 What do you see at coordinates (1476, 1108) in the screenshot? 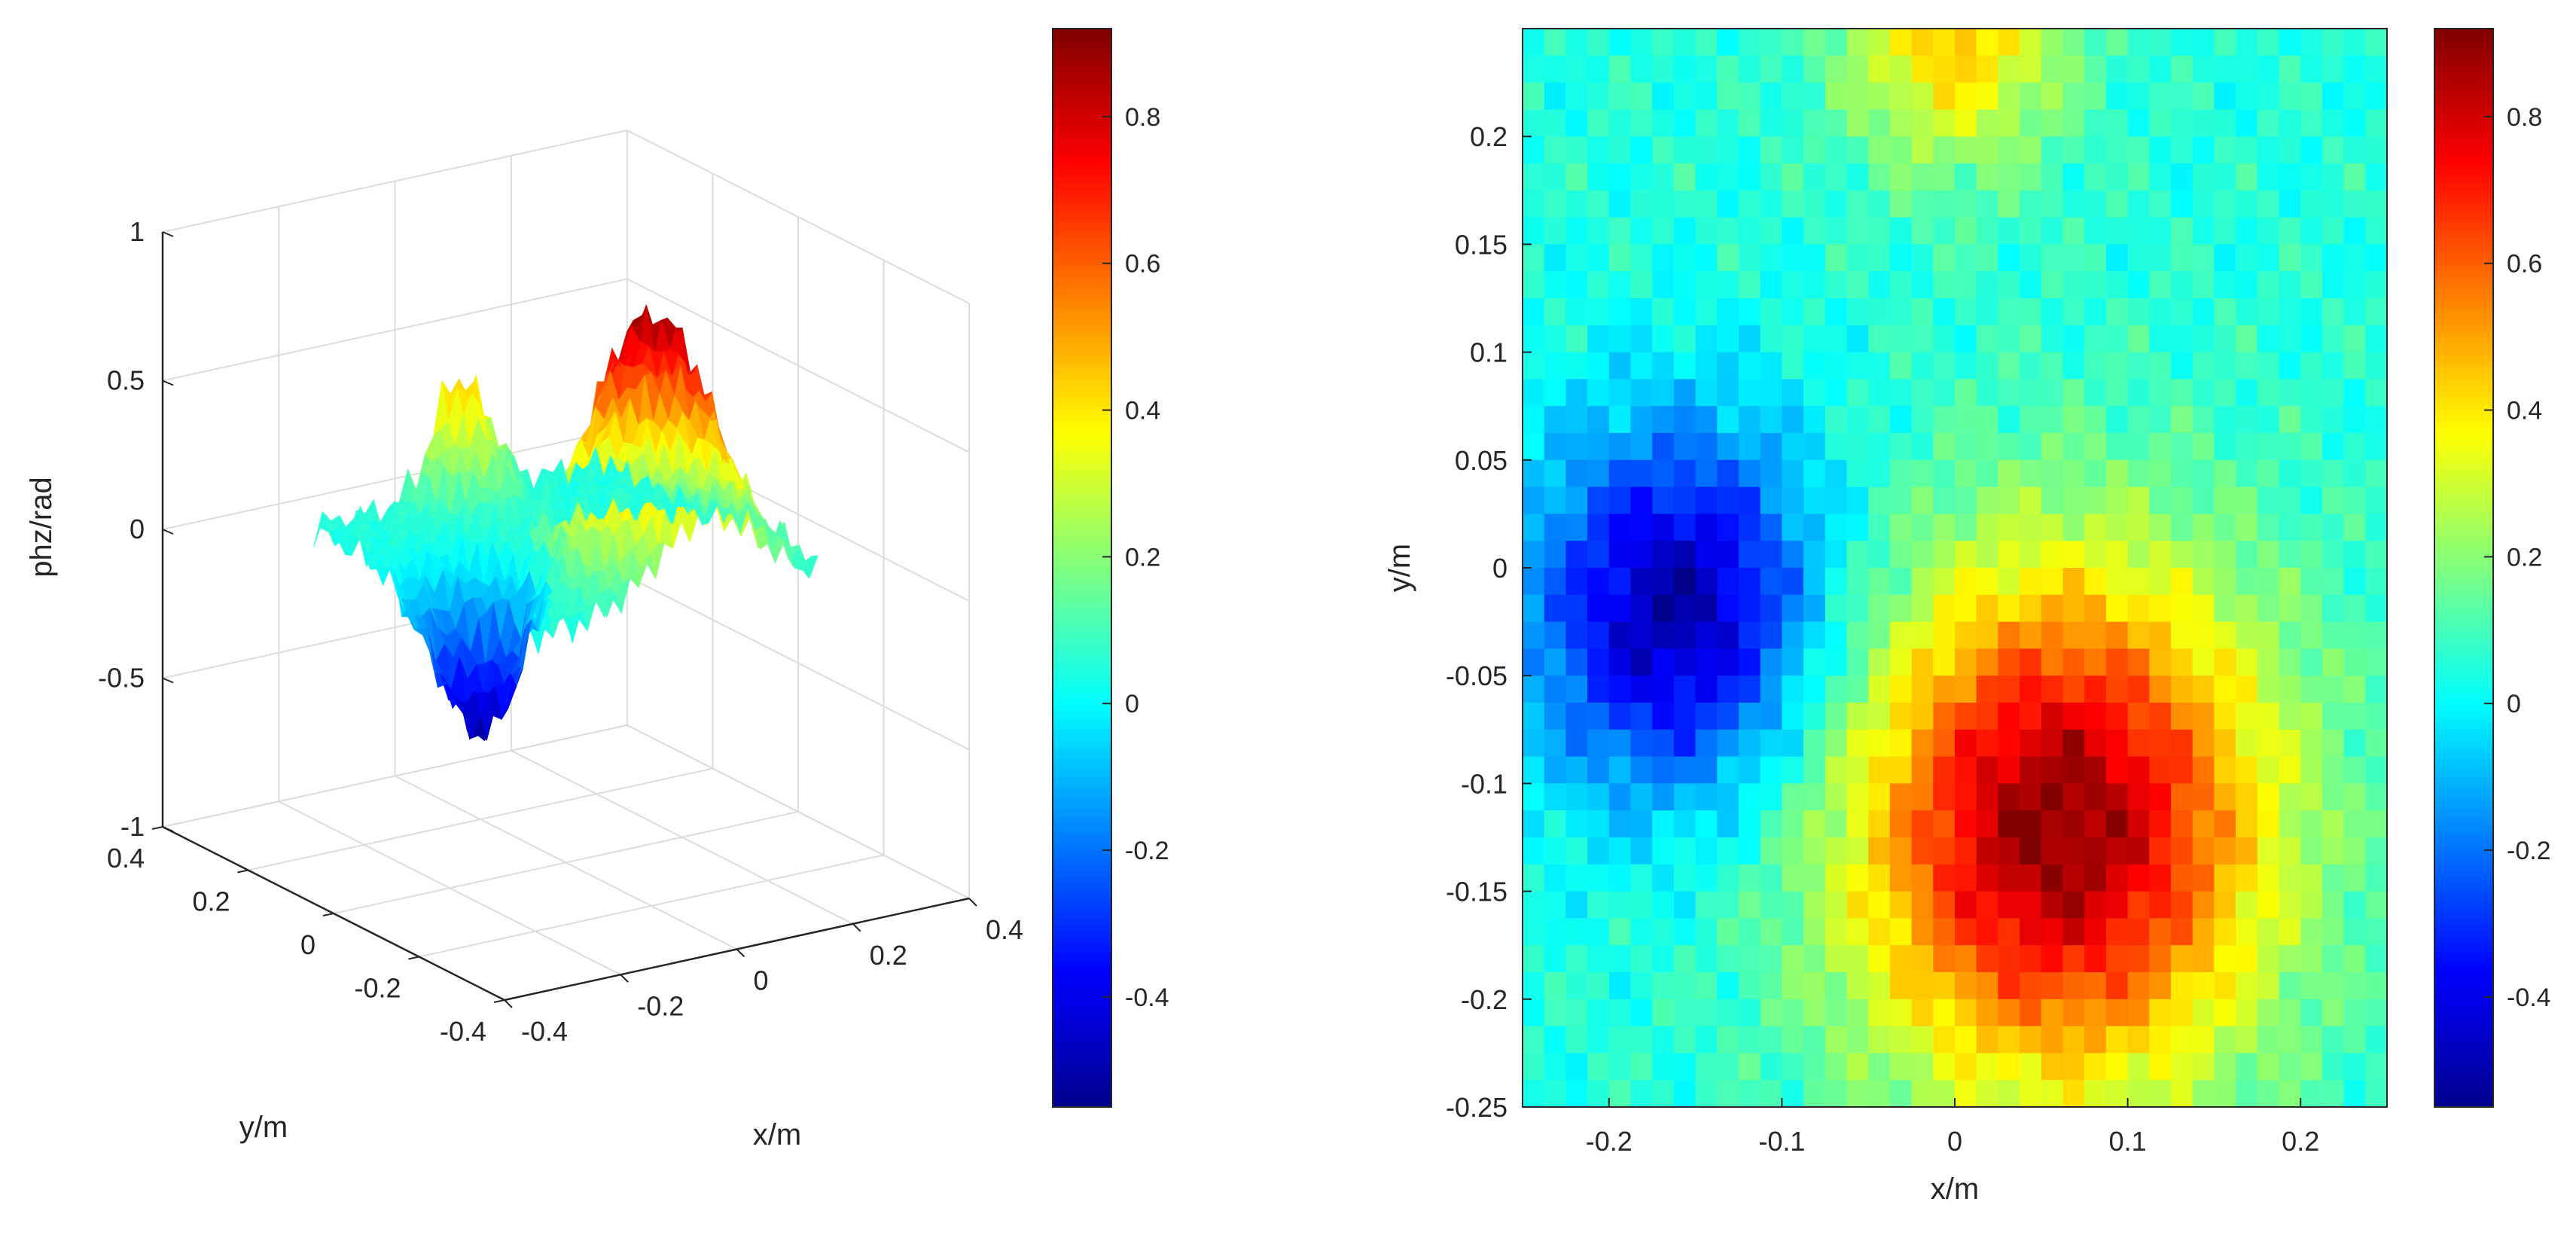
I see `heatmap-ytick-label: -0.25` at bounding box center [1476, 1108].